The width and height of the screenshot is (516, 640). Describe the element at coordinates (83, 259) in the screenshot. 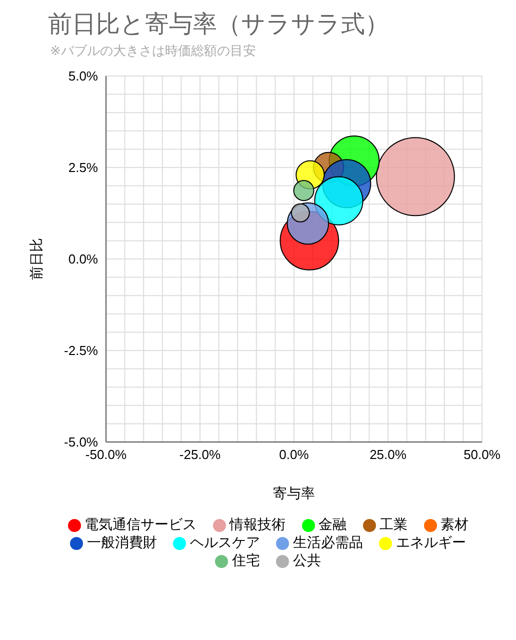

I see `y-tick-label: 0.0%` at that location.